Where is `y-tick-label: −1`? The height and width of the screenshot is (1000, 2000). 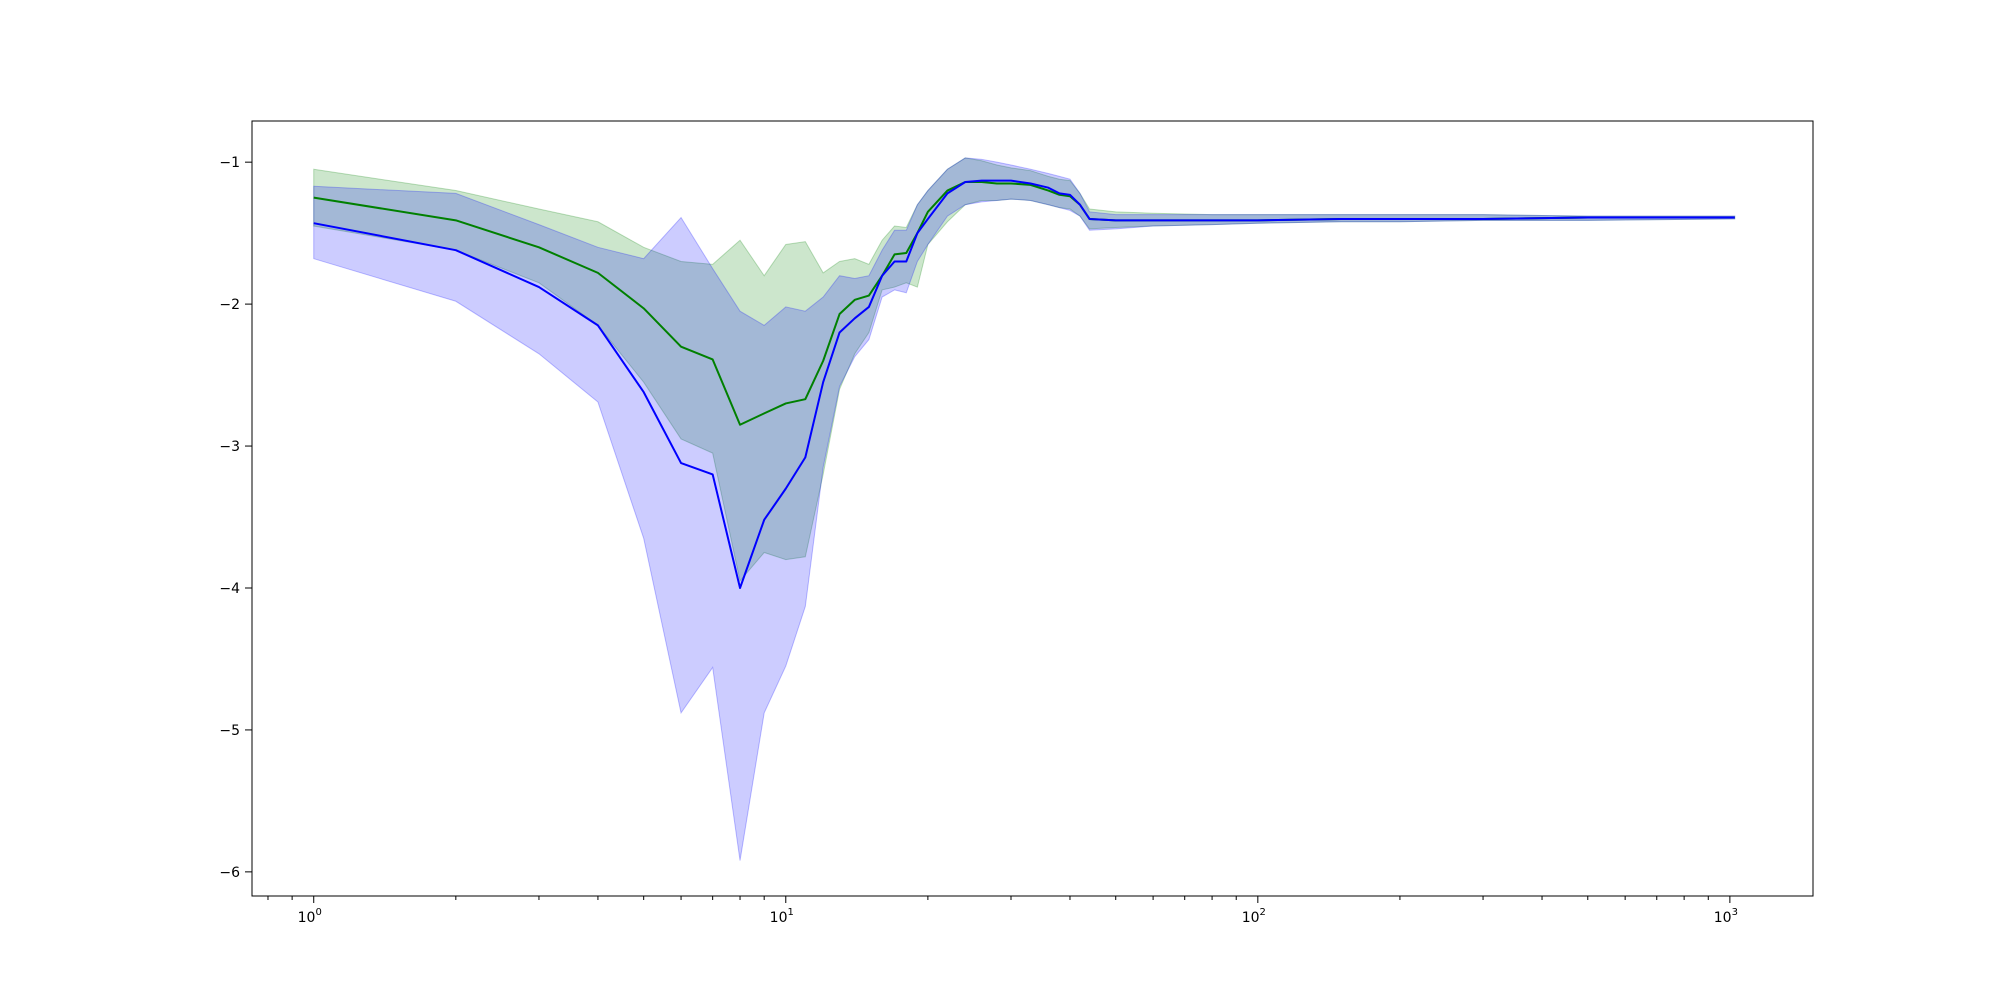 y-tick-label: −1 is located at coordinates (229, 163).